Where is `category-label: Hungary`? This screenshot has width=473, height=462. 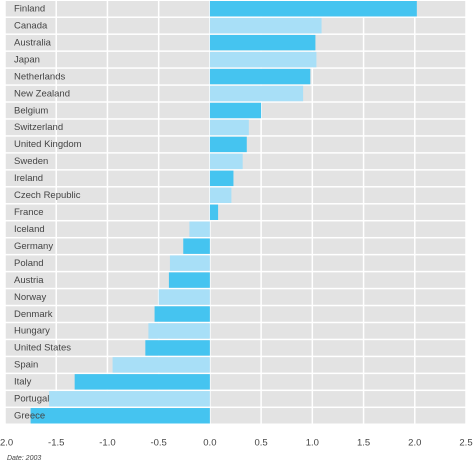
category-label: Hungary is located at coordinates (32, 331).